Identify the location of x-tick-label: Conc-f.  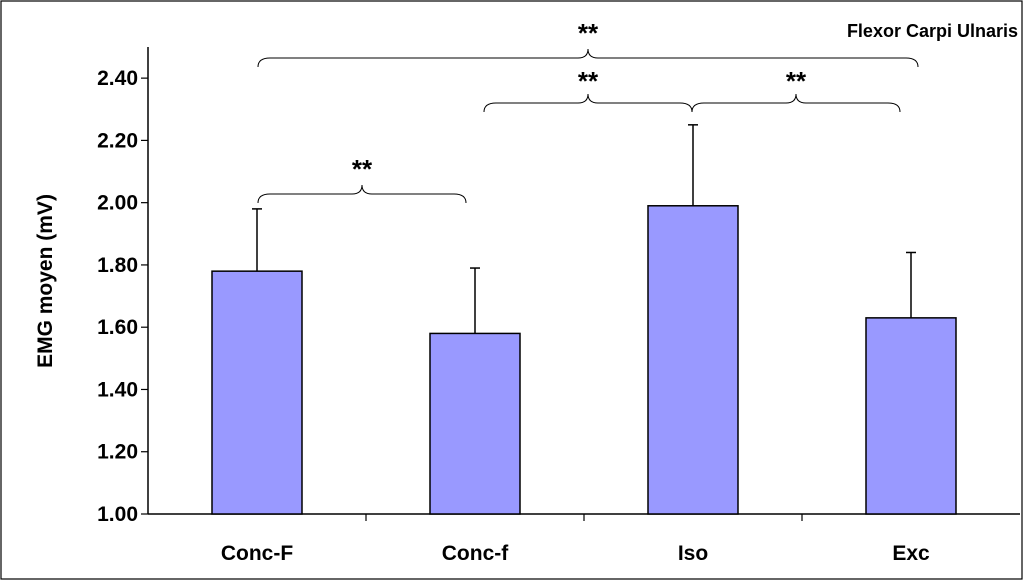
(475, 553).